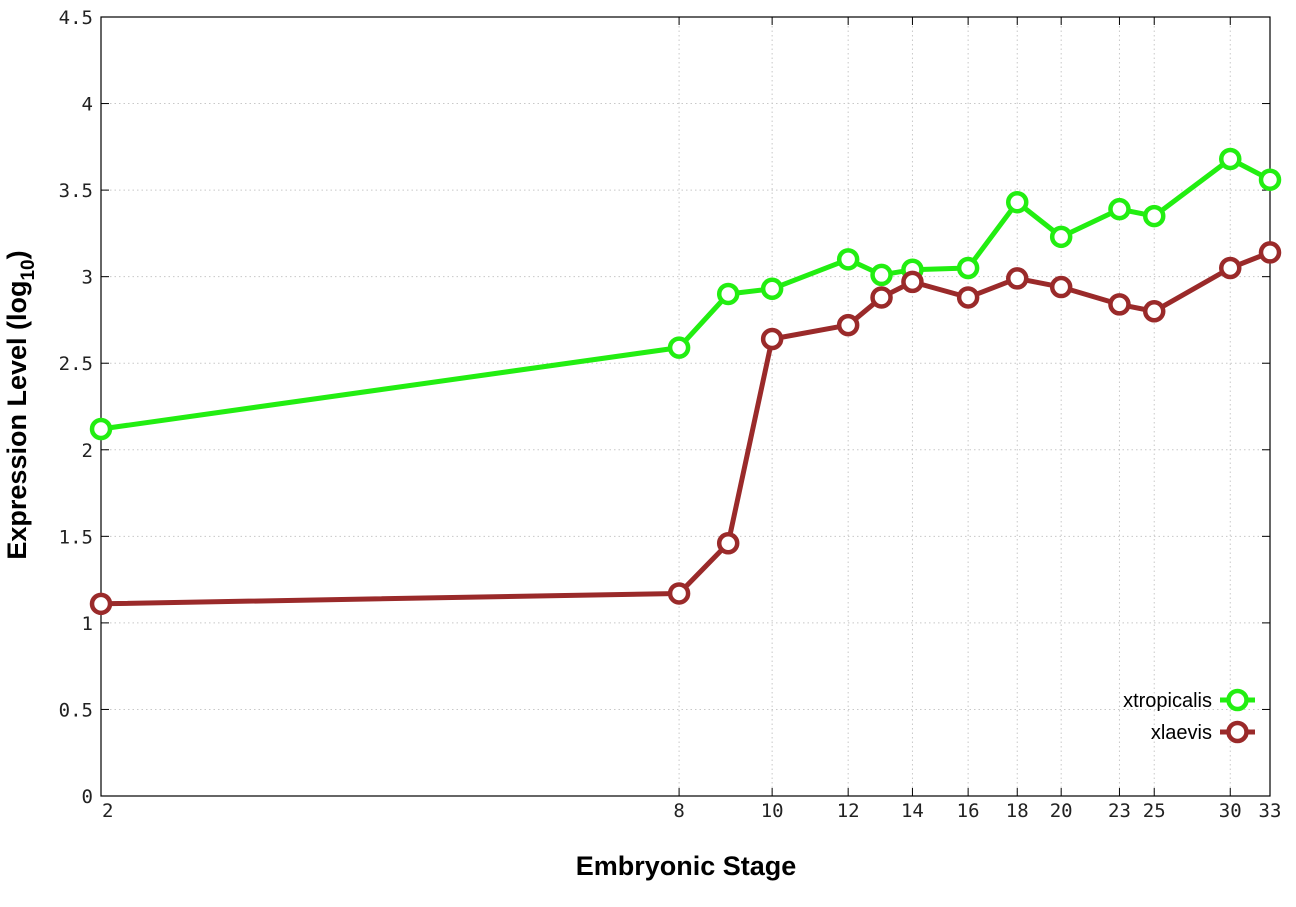 The width and height of the screenshot is (1296, 907). I want to click on legend-item-xlaevis: xlaevis, so click(1203, 732).